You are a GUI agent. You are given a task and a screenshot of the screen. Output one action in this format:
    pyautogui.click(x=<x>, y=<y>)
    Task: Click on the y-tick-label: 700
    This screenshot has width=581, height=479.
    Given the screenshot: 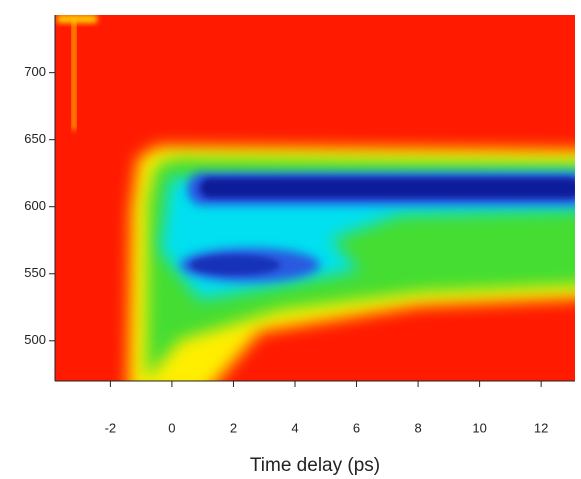 What is the action you would take?
    pyautogui.click(x=35, y=71)
    